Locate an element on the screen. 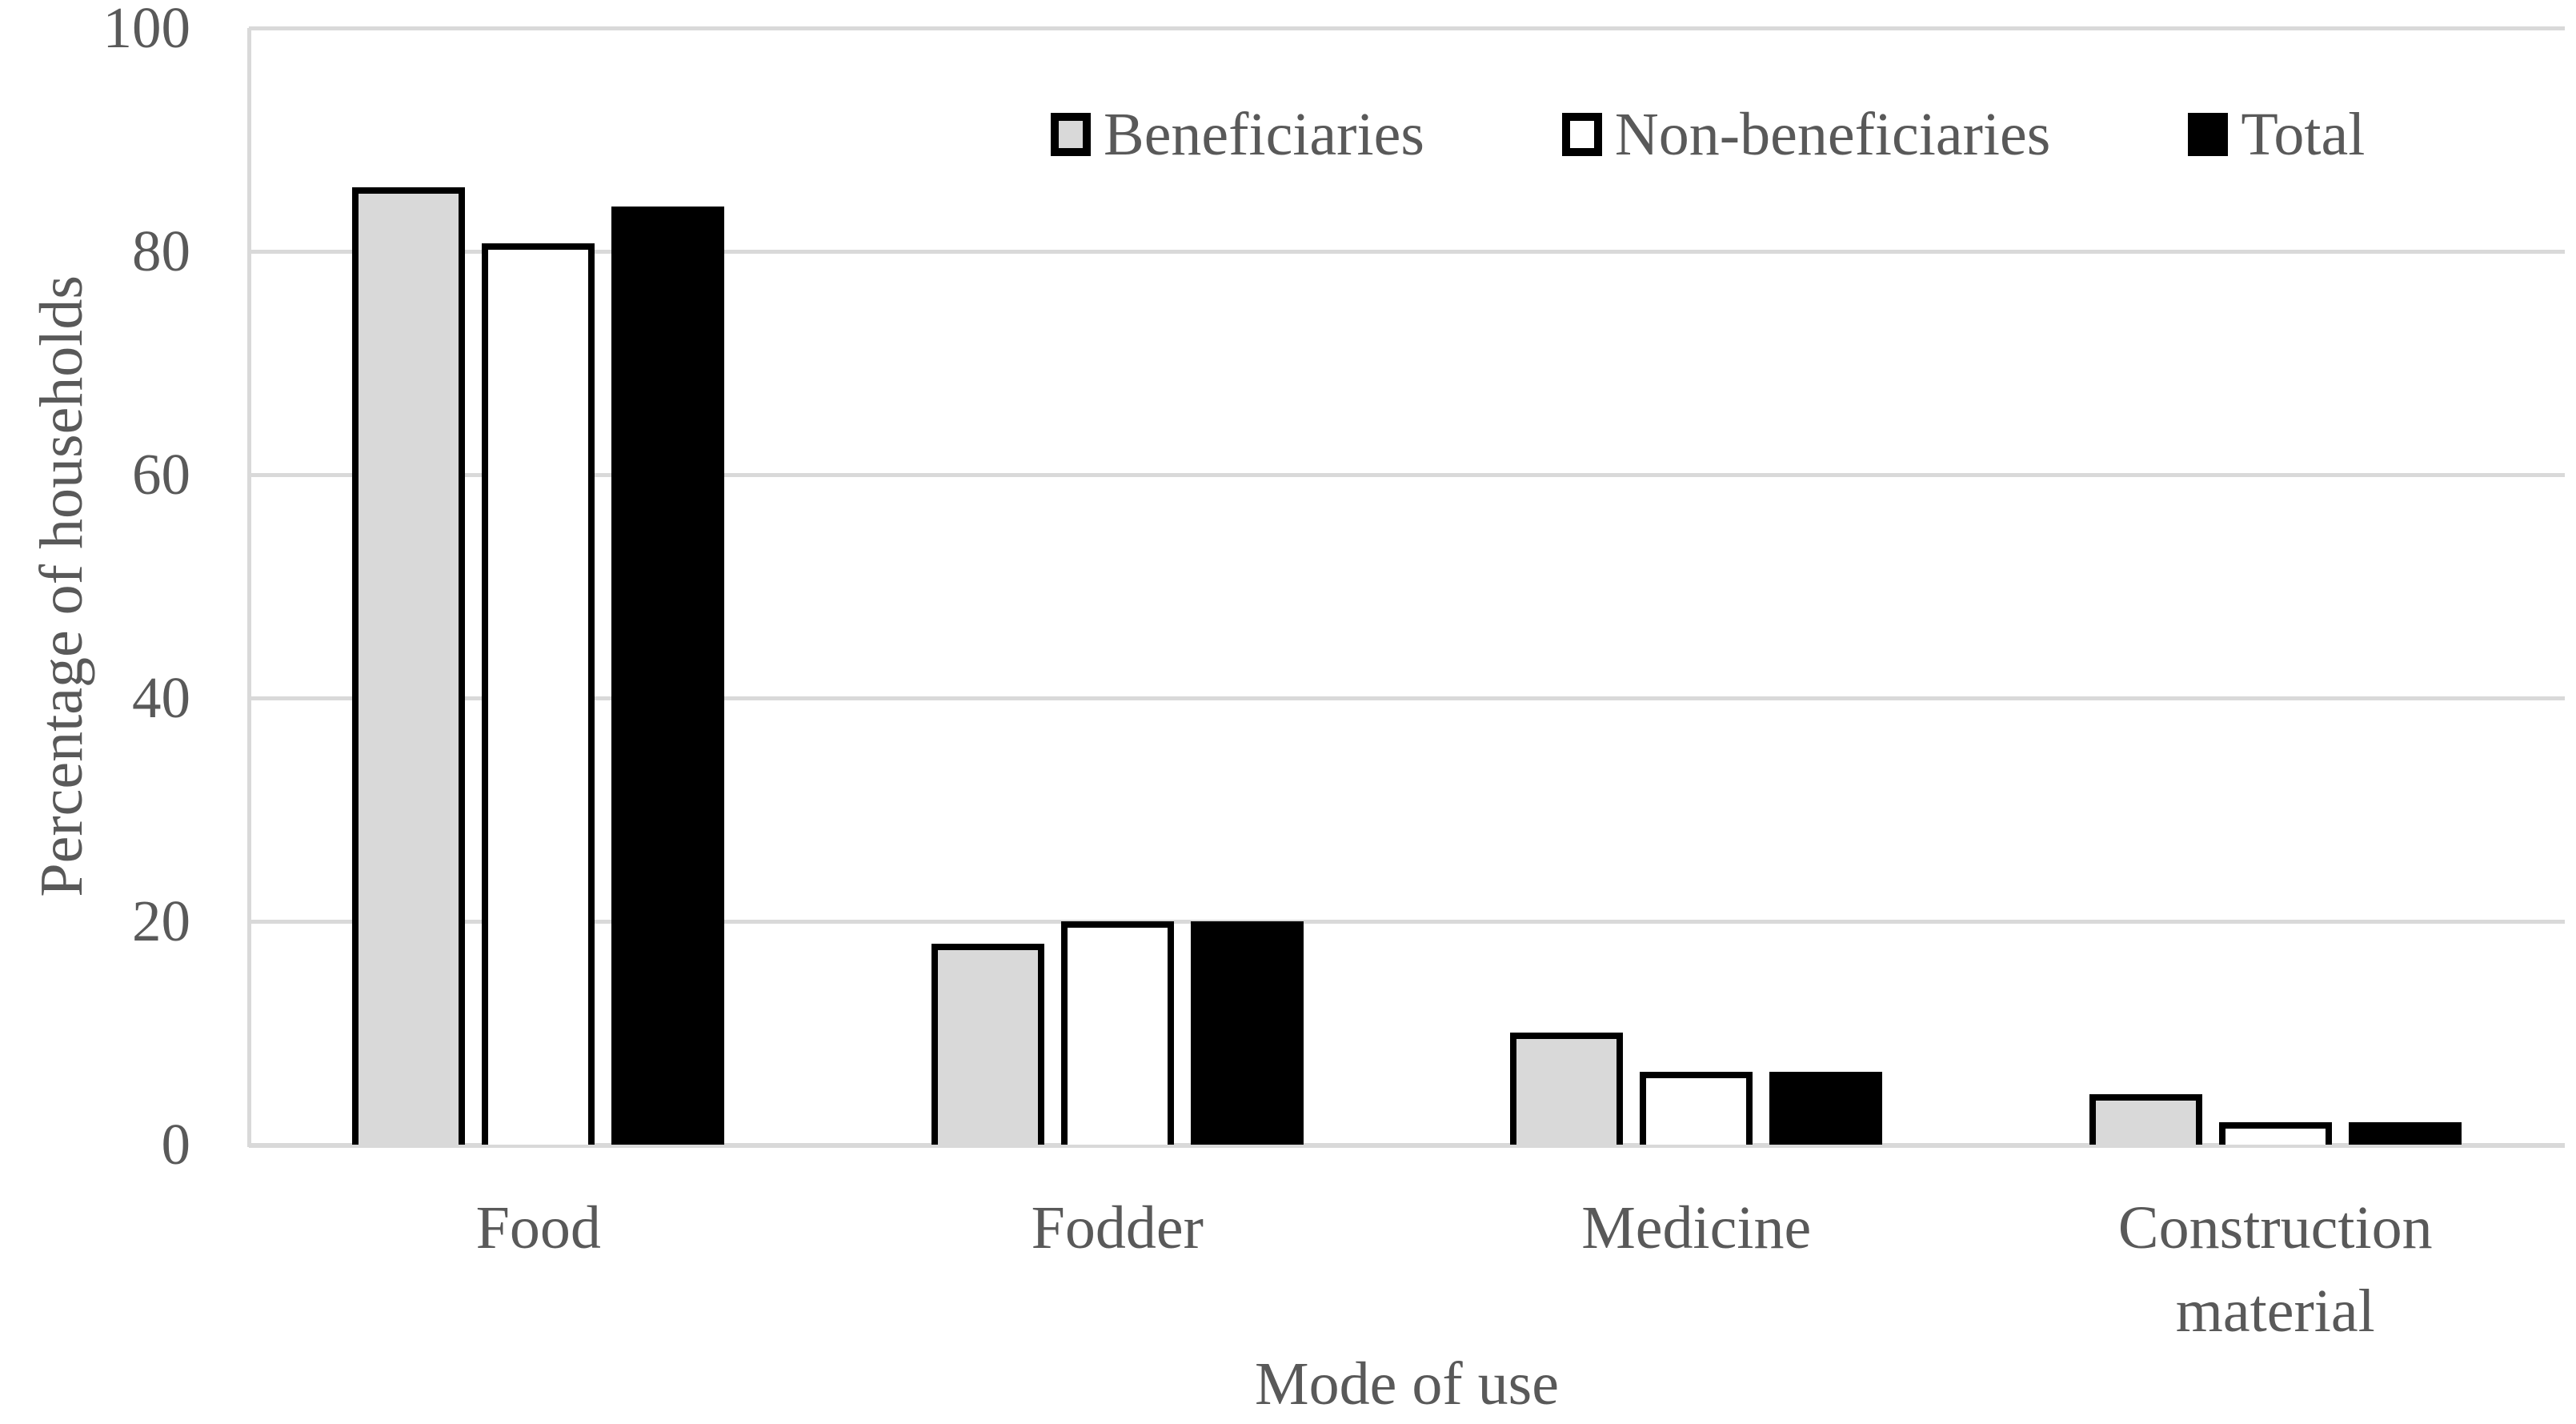 The height and width of the screenshot is (1424, 2576). y-axis-title-text: Percentage of households is located at coordinates (61, 586).